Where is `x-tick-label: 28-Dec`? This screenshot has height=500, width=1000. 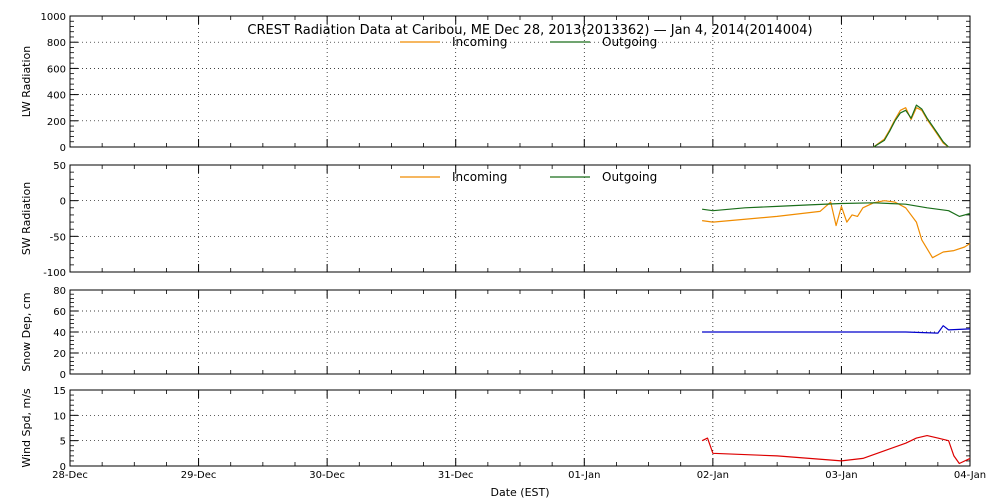
x-tick-label: 28-Dec is located at coordinates (70, 475).